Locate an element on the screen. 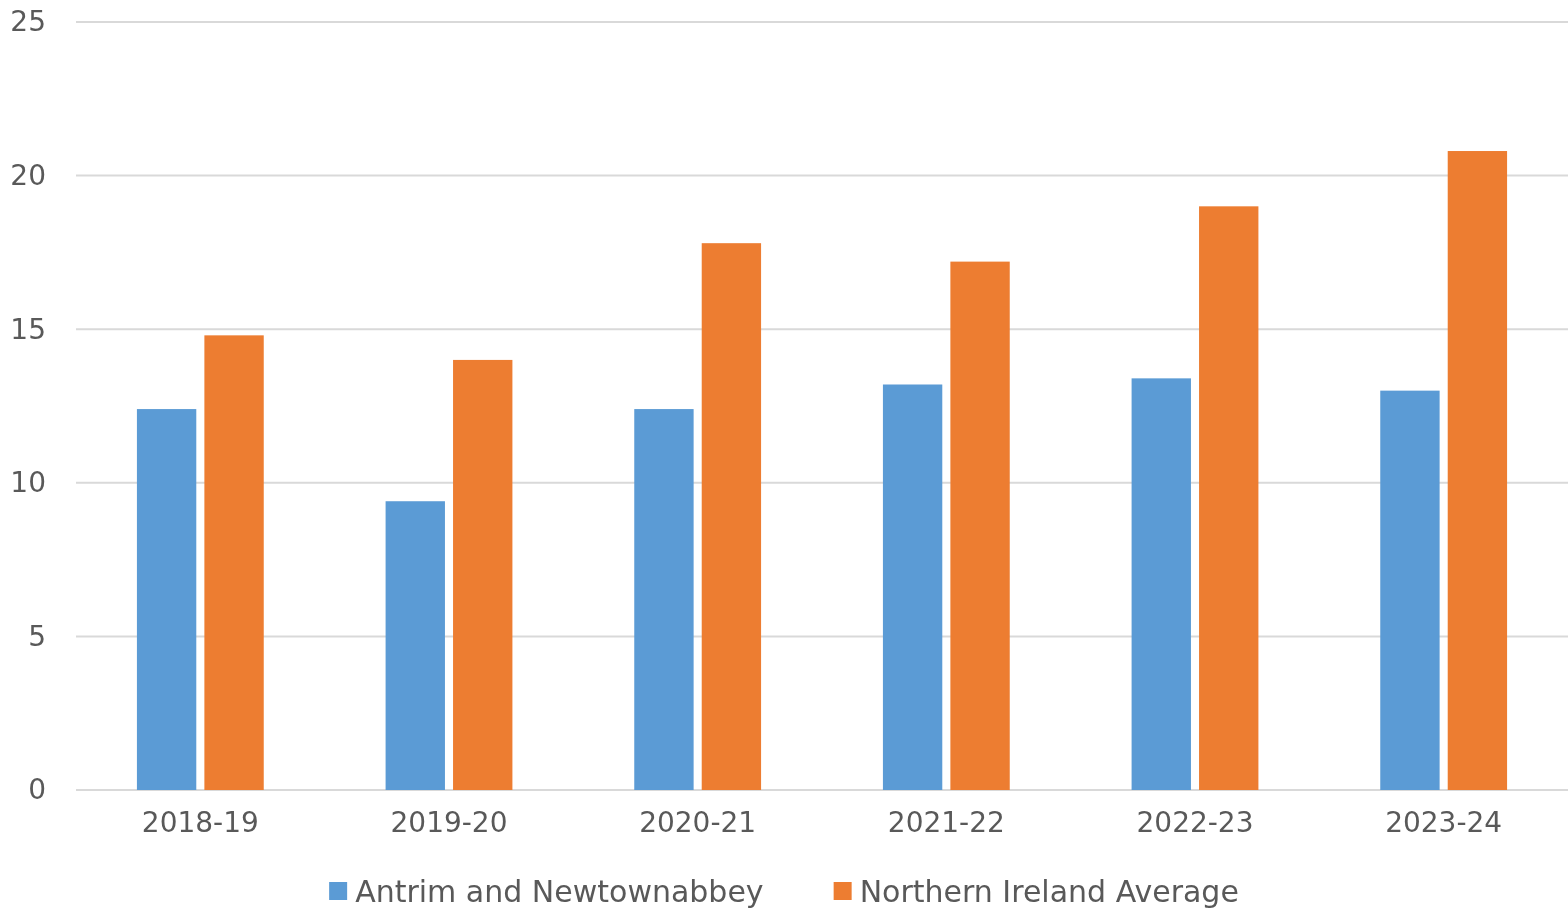 The height and width of the screenshot is (913, 1568). x-tick-label: 2019-20 is located at coordinates (449, 822).